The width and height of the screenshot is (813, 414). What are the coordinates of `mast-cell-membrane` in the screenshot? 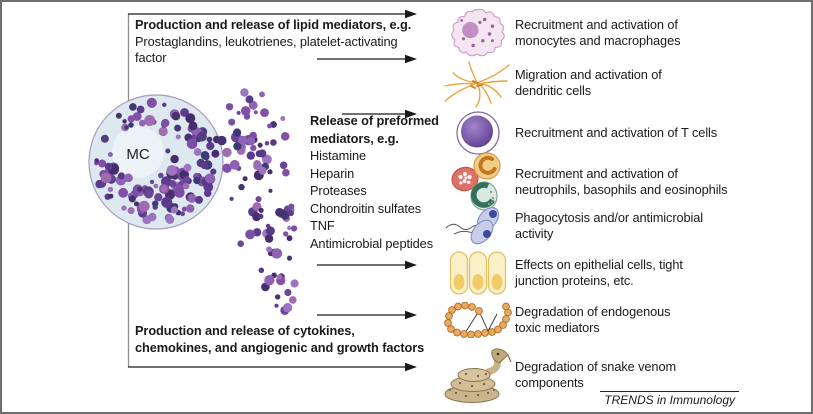 It's located at (156, 162).